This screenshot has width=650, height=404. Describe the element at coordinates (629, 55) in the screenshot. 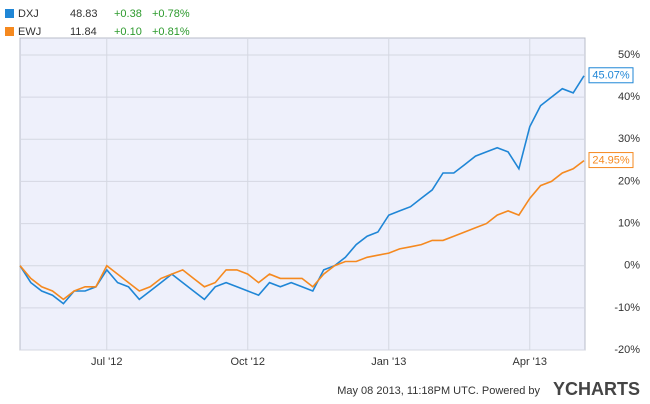

I see `y-tick-label: 50%` at that location.